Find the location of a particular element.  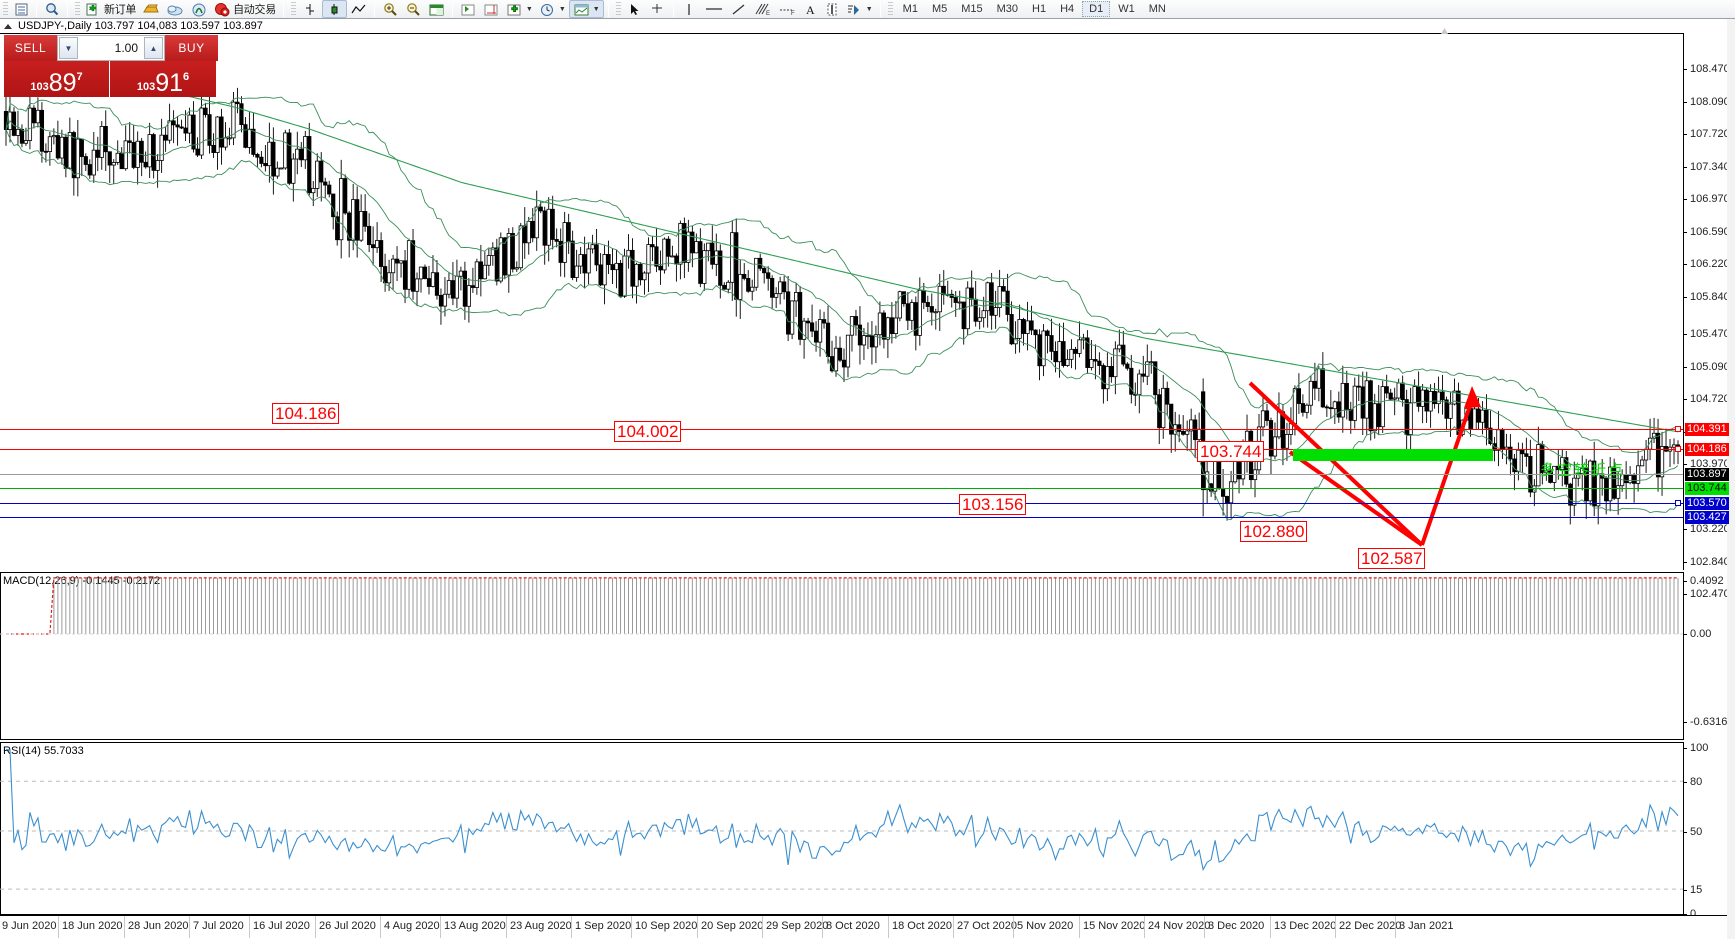

shapes-icon: ▼ is located at coordinates (859, 9).